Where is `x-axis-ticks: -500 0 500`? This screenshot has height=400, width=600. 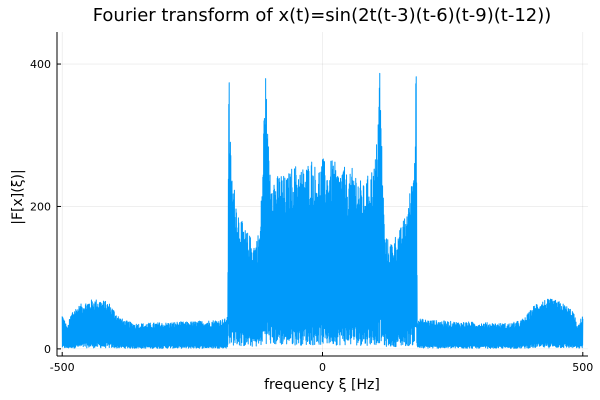 x-axis-ticks: -500 0 500 is located at coordinates (321, 363).